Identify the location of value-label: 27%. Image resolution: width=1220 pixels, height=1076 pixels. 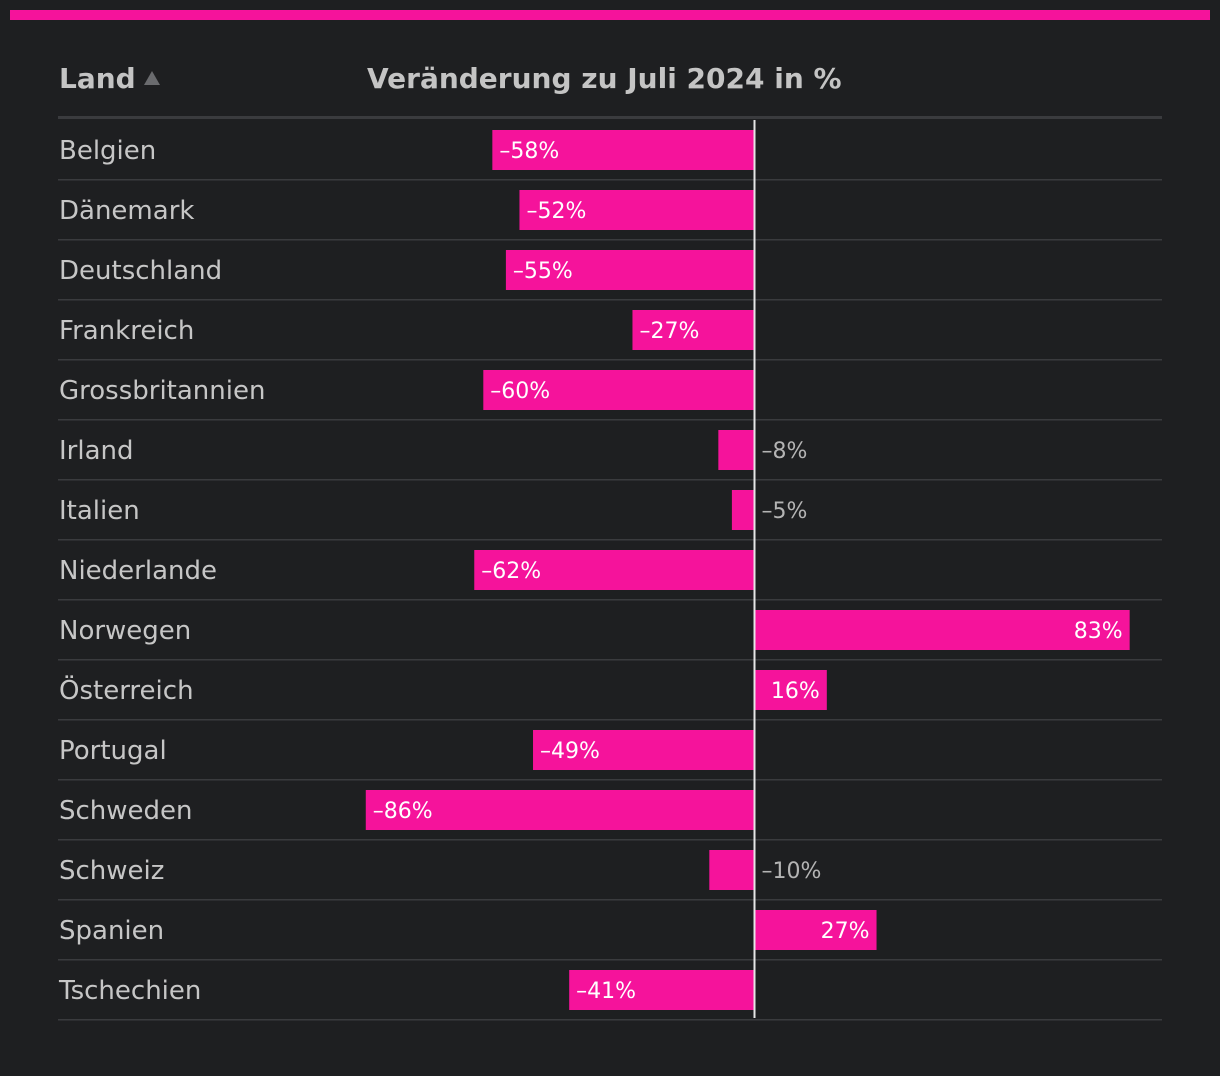
(845, 931).